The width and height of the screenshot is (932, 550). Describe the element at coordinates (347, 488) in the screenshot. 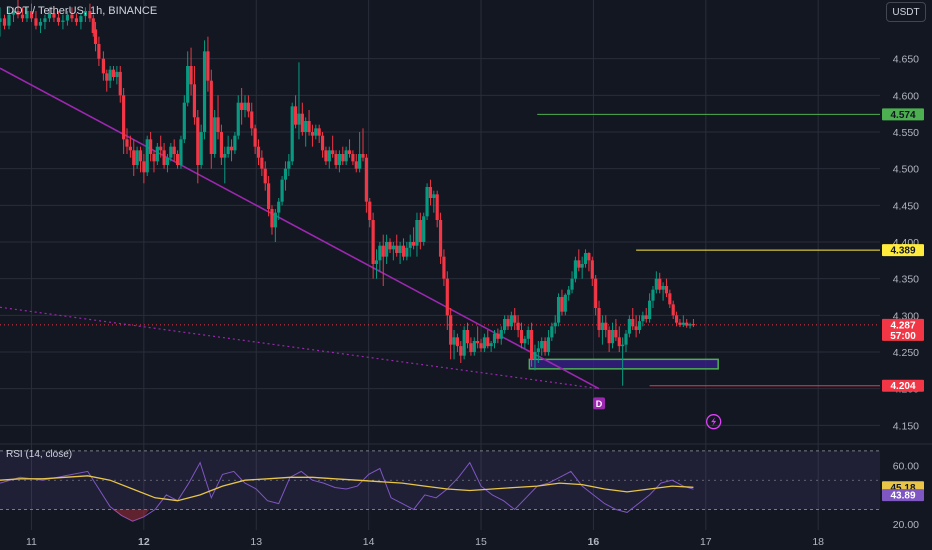

I see `rsi-ma-line` at that location.